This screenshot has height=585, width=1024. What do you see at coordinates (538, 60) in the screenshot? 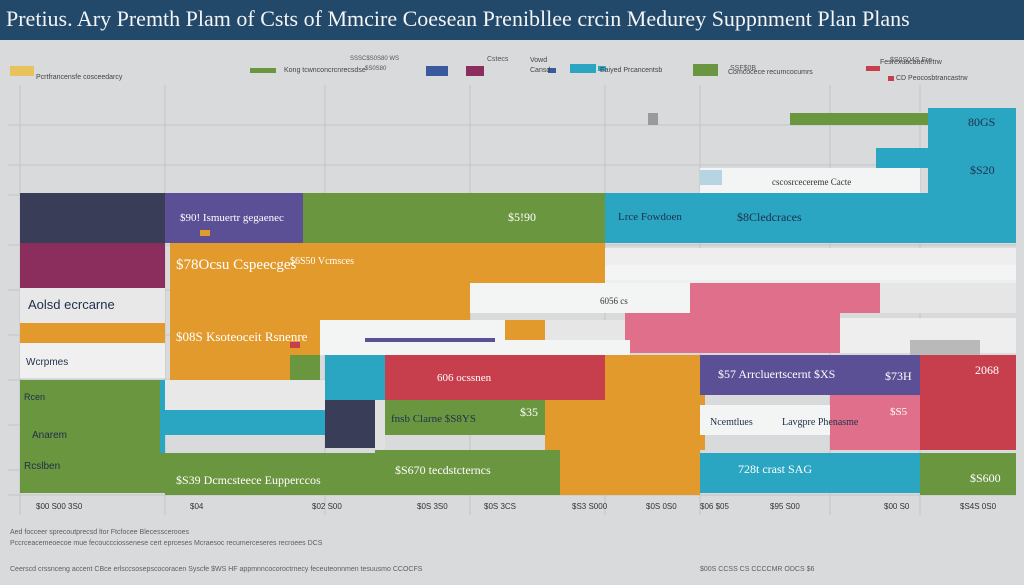
I see `legend-label: Vowd` at bounding box center [538, 60].